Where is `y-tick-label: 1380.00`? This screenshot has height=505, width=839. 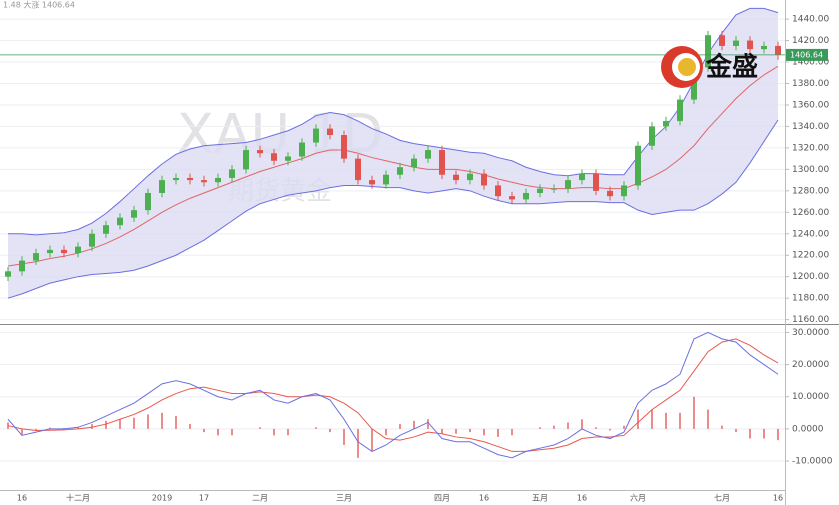
y-tick-label: 1380.00 is located at coordinates (810, 84).